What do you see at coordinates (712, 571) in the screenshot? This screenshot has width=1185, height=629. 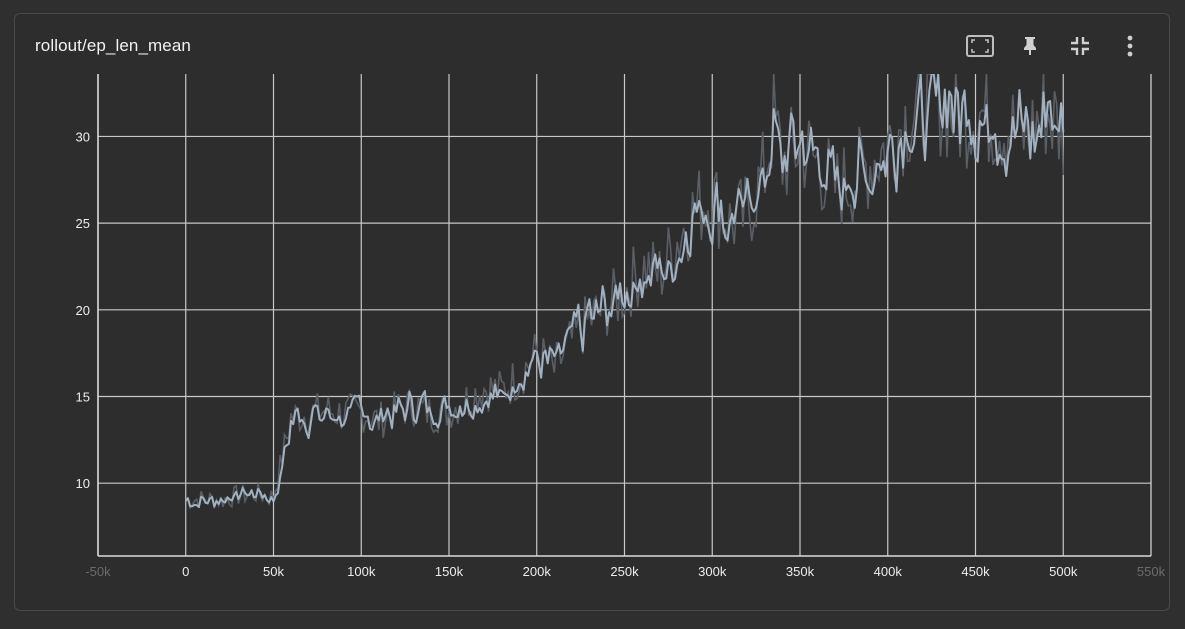 I see `x-tick-label: 300k` at bounding box center [712, 571].